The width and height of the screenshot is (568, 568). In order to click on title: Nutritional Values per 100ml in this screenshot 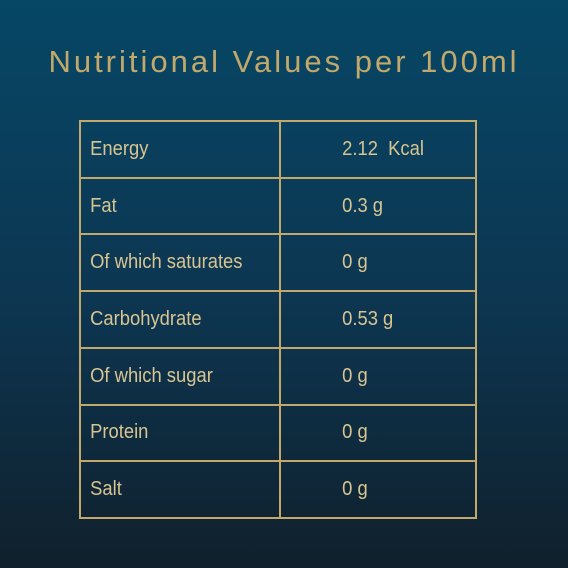, I will do `click(284, 61)`.